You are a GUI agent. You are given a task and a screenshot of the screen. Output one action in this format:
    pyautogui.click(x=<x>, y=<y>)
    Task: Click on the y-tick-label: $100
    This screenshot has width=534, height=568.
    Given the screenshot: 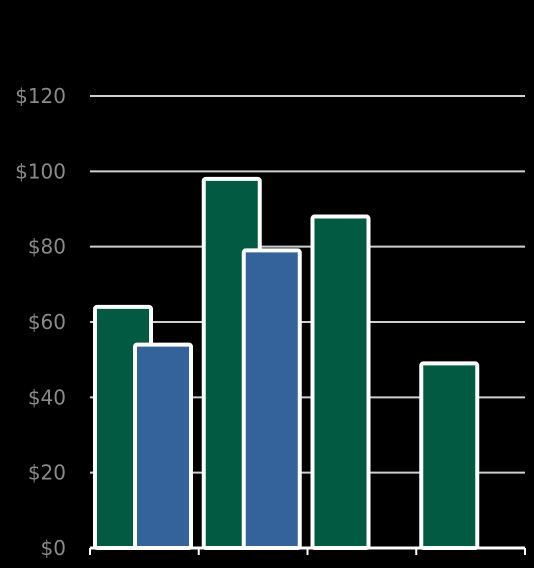 What is the action you would take?
    pyautogui.click(x=40, y=171)
    